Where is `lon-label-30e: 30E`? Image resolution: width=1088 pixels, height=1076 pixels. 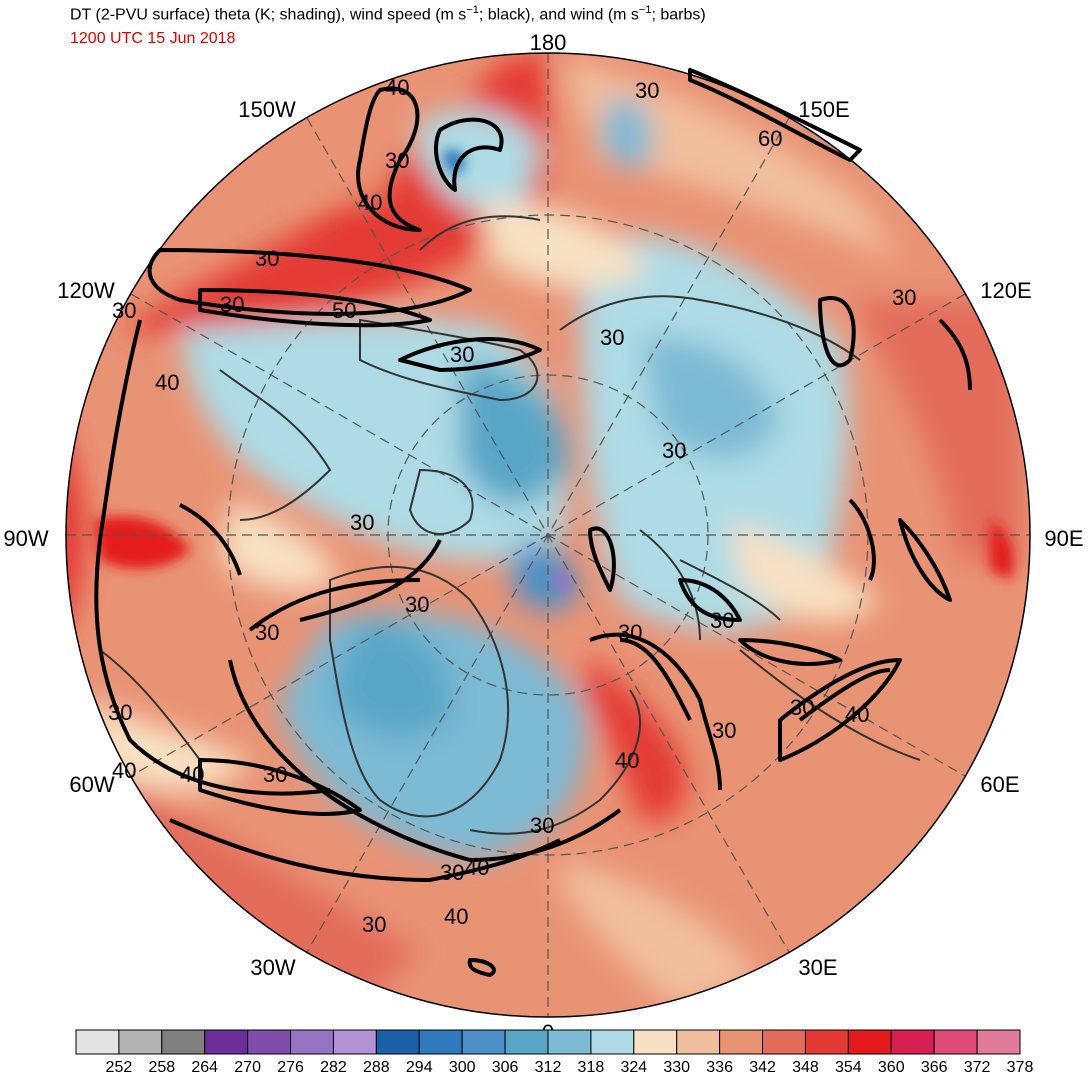 lon-label-30e: 30E is located at coordinates (817, 967).